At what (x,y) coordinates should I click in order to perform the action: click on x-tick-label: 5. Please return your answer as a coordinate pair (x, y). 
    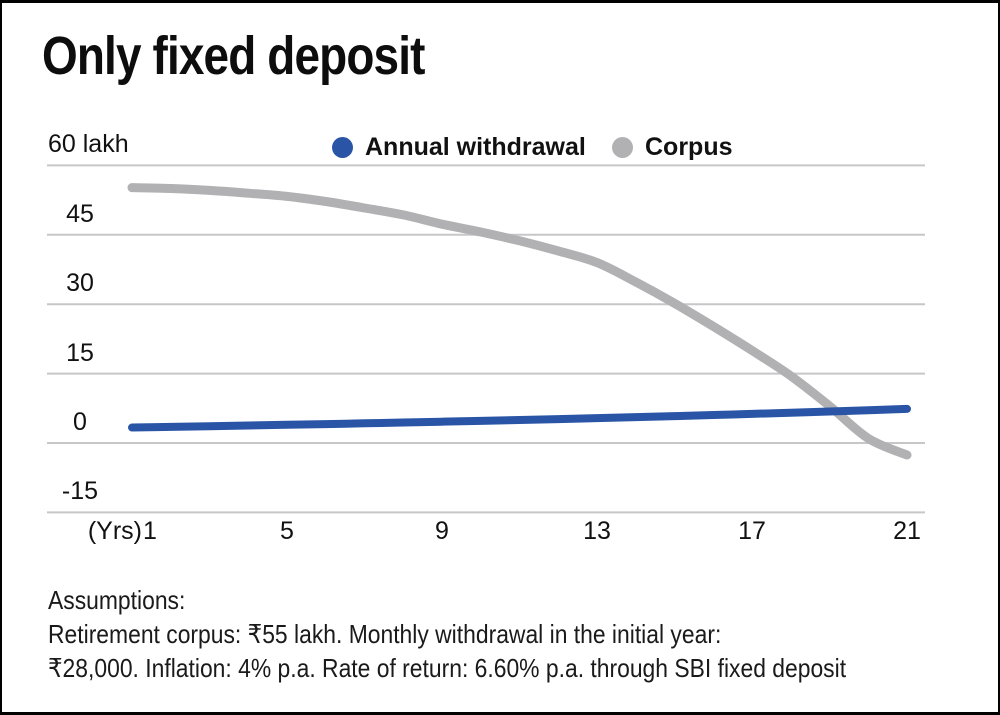
    Looking at the image, I should click on (287, 531).